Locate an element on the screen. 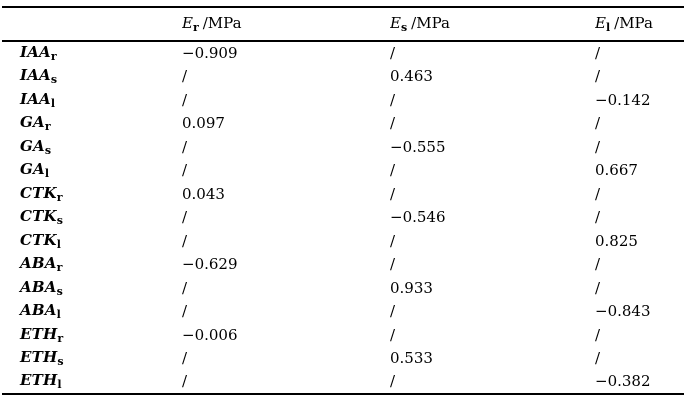  row-label: CTKl is located at coordinates (92, 241).